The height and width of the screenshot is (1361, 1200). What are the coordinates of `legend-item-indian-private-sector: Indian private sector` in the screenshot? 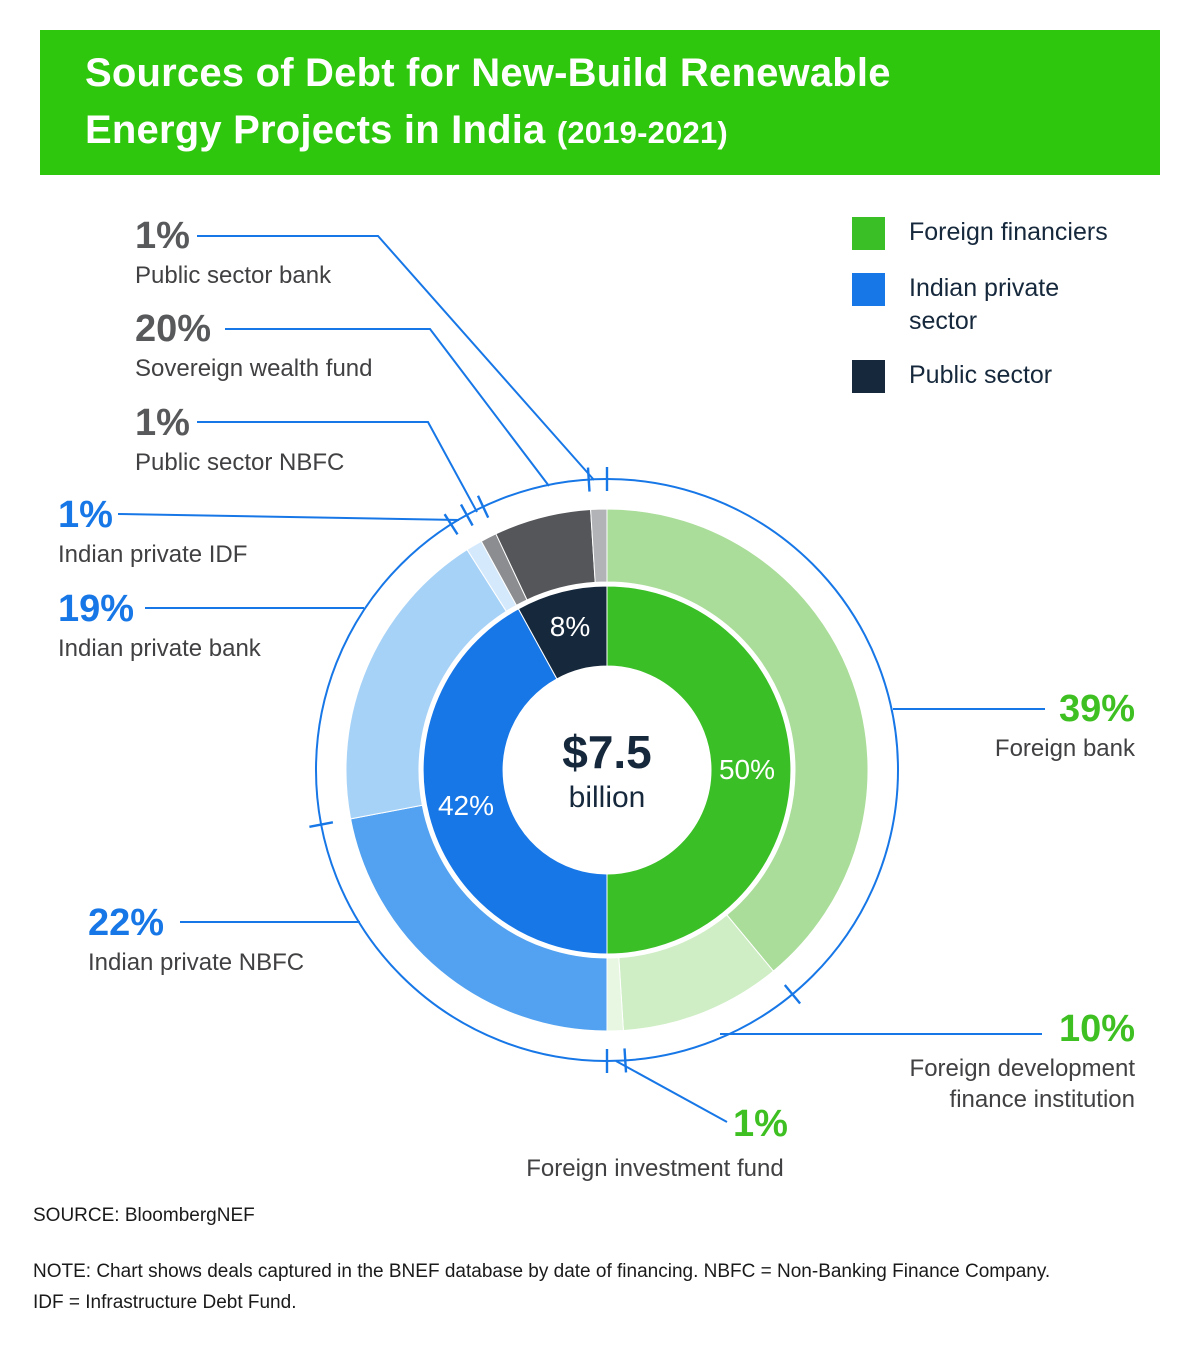 It's located at (1012, 304).